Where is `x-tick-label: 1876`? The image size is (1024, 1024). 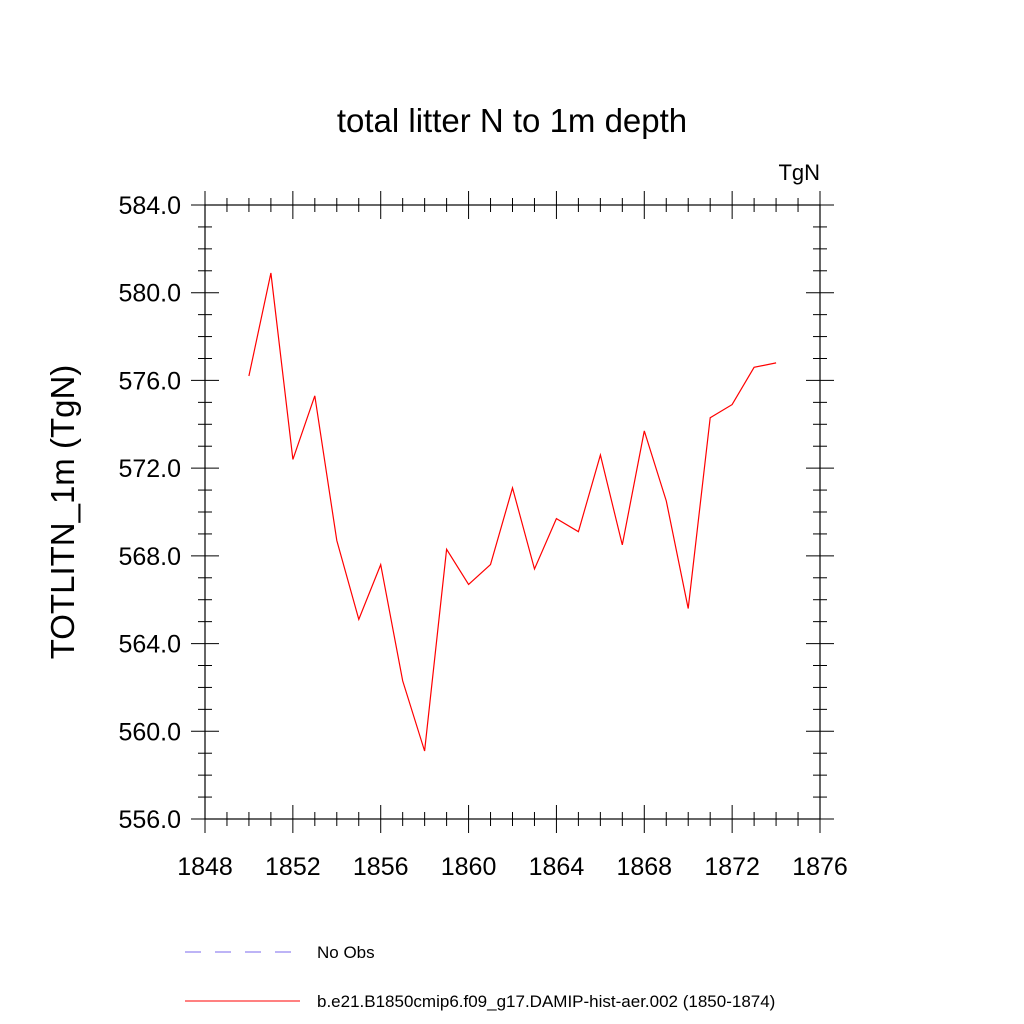 x-tick-label: 1876 is located at coordinates (820, 867).